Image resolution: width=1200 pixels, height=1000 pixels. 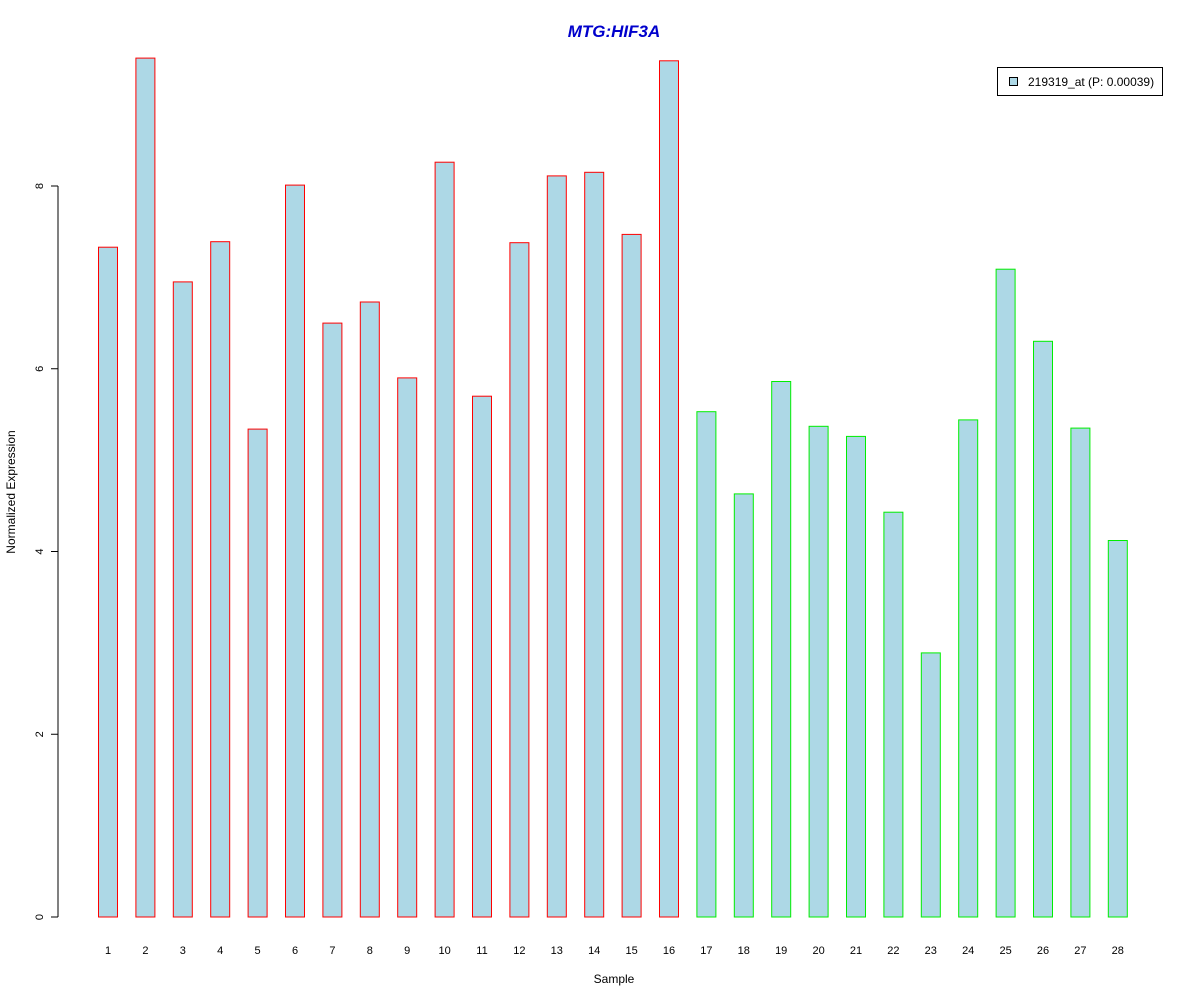 What do you see at coordinates (295, 951) in the screenshot?
I see `x-tick-label: 6` at bounding box center [295, 951].